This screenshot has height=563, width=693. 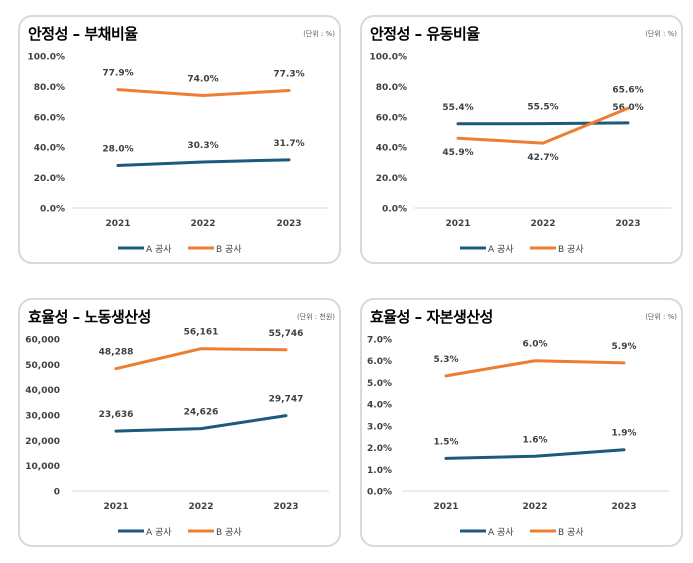 What do you see at coordinates (446, 442) in the screenshot?
I see `data-label: 1.5%` at bounding box center [446, 442].